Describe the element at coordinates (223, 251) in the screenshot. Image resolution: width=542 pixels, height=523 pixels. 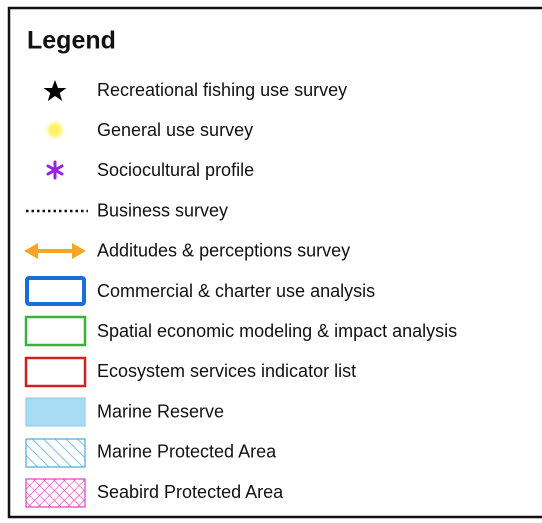
I see `legend-item-label: Additudes & perceptions survey` at that location.